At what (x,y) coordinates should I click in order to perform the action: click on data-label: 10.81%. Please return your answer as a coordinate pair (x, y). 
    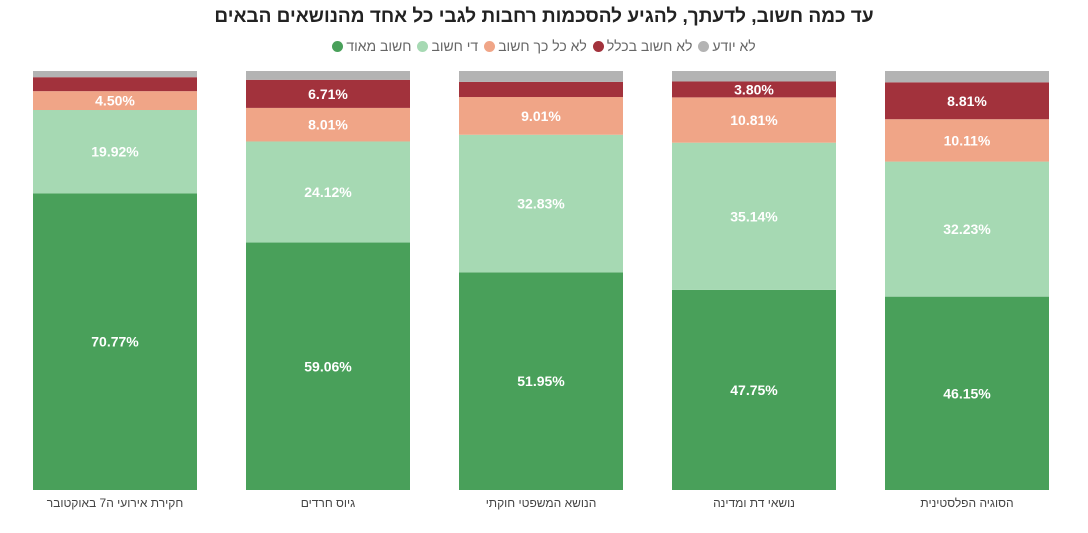
    Looking at the image, I should click on (754, 120).